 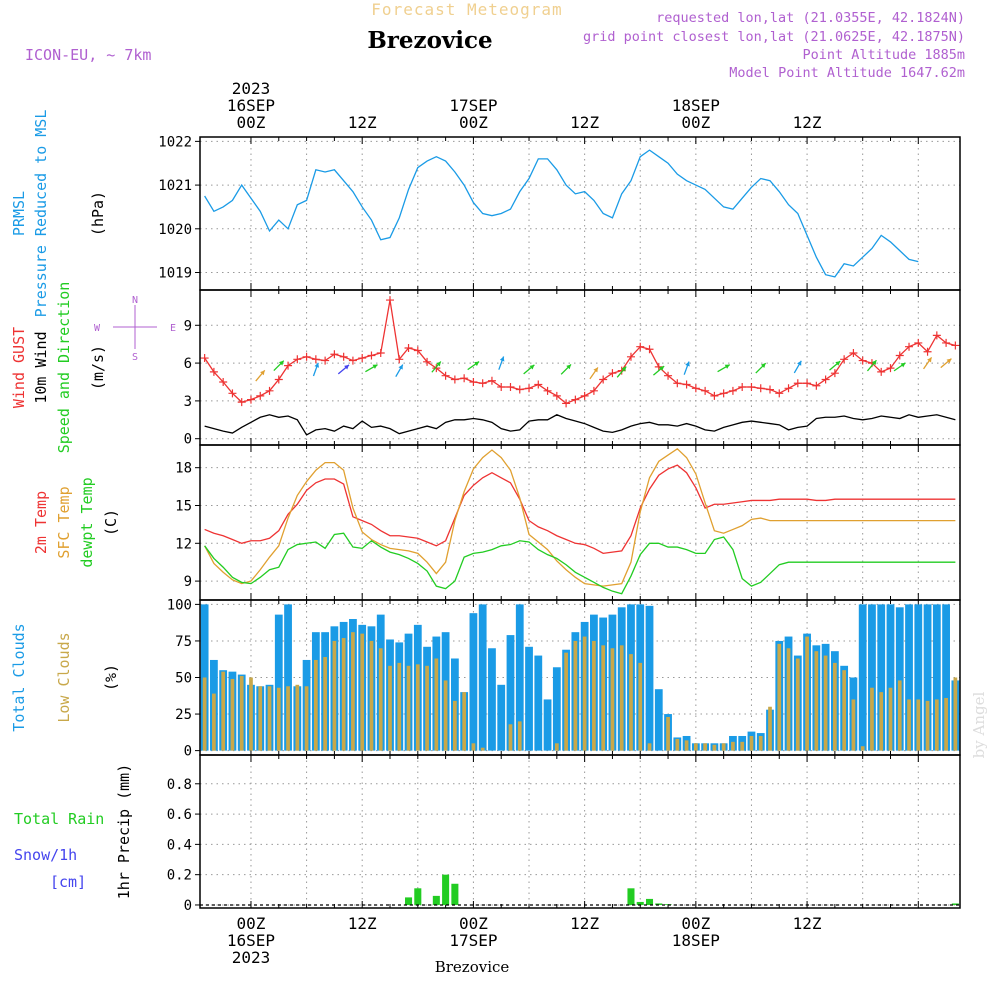 I want to click on point-altitude: Point Altitude 1885m, so click(x=883, y=55).